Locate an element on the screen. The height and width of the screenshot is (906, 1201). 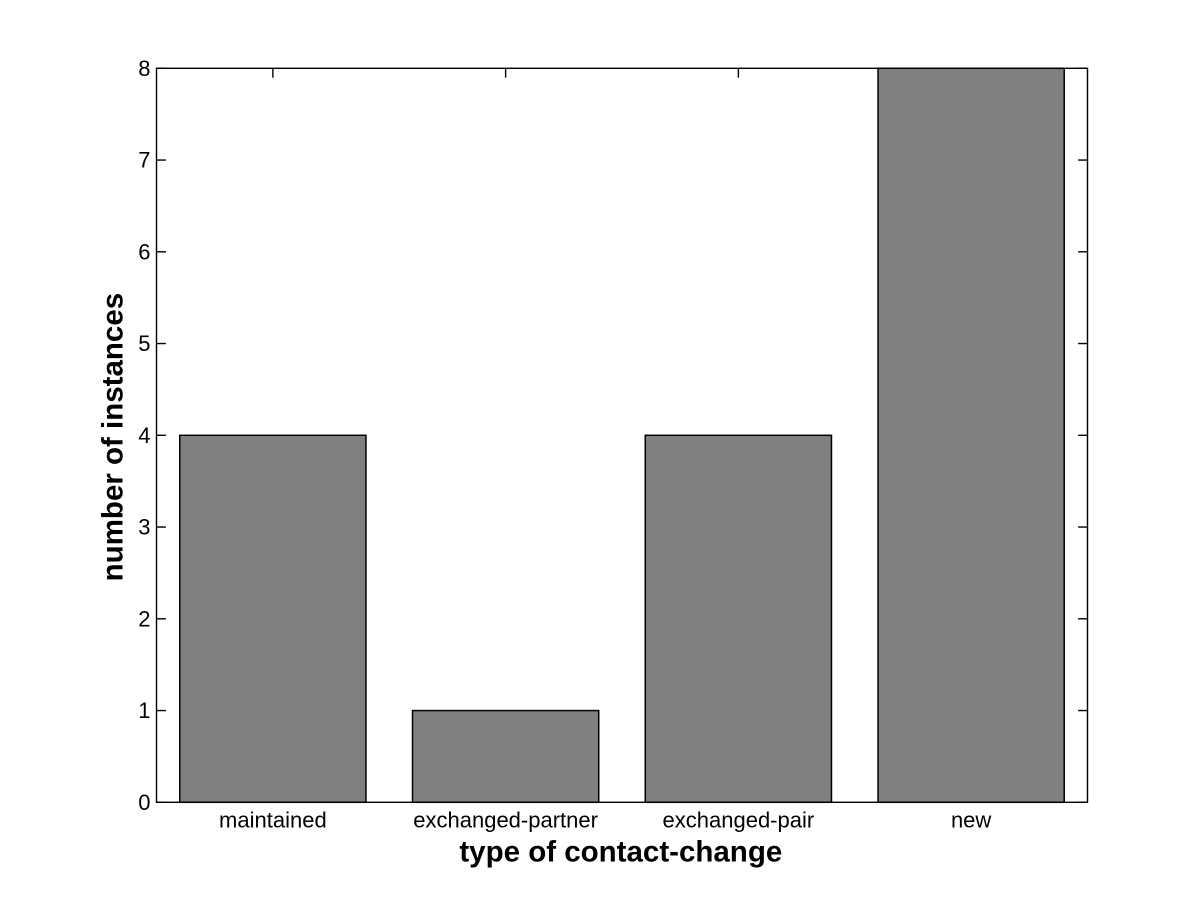
svg-text: 5 is located at coordinates (144, 343).